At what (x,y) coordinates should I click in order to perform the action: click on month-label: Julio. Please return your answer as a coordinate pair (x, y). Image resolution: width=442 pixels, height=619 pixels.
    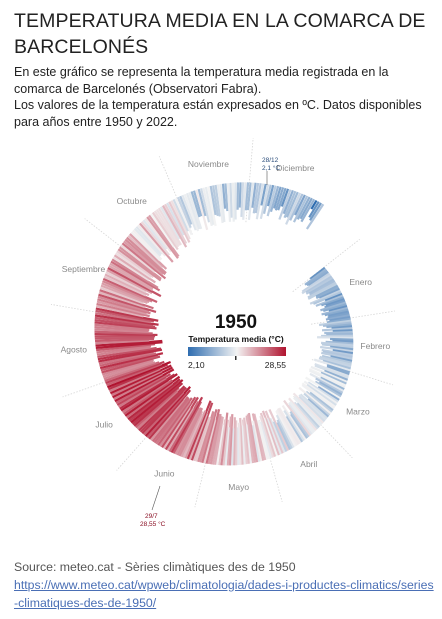
    Looking at the image, I should click on (104, 425).